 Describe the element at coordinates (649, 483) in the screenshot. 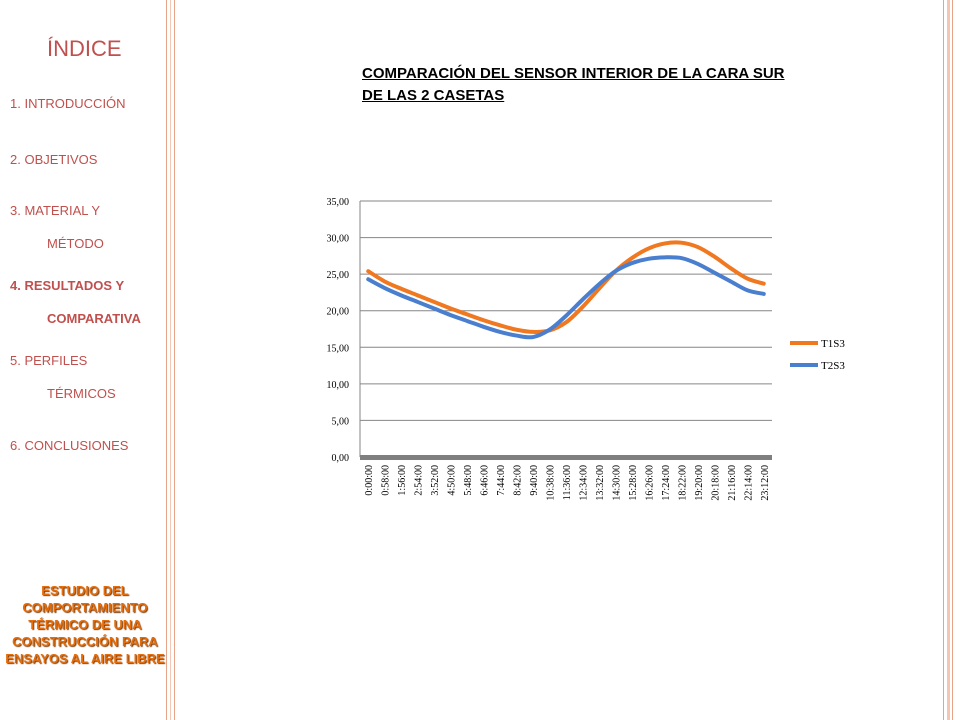

I see `x-tick-label: 16:26:00` at that location.